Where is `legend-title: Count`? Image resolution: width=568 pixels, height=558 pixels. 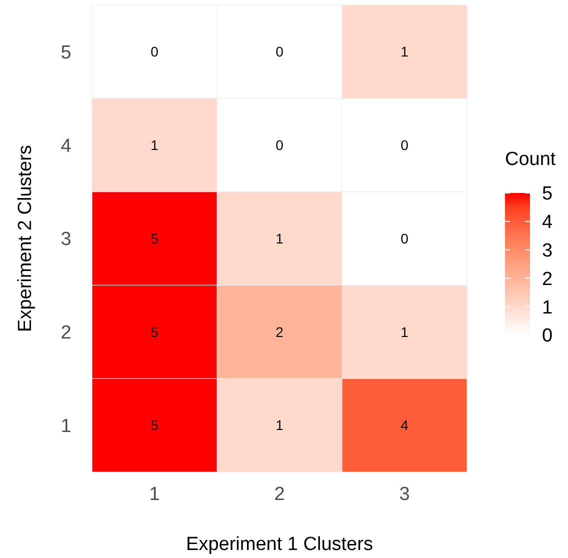
legend-title: Count is located at coordinates (530, 159).